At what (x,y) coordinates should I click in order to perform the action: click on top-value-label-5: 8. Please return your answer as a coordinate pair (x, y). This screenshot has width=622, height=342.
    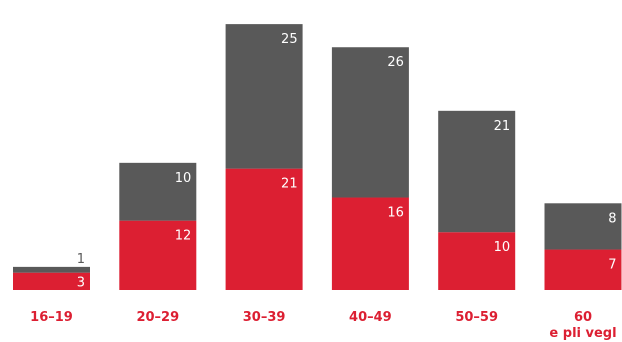
    Looking at the image, I should click on (612, 218).